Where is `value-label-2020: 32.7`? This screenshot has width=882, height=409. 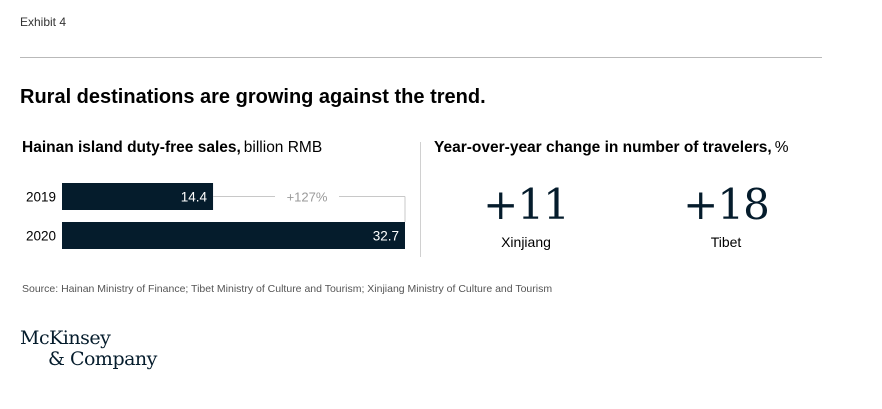 value-label-2020: 32.7 is located at coordinates (386, 236).